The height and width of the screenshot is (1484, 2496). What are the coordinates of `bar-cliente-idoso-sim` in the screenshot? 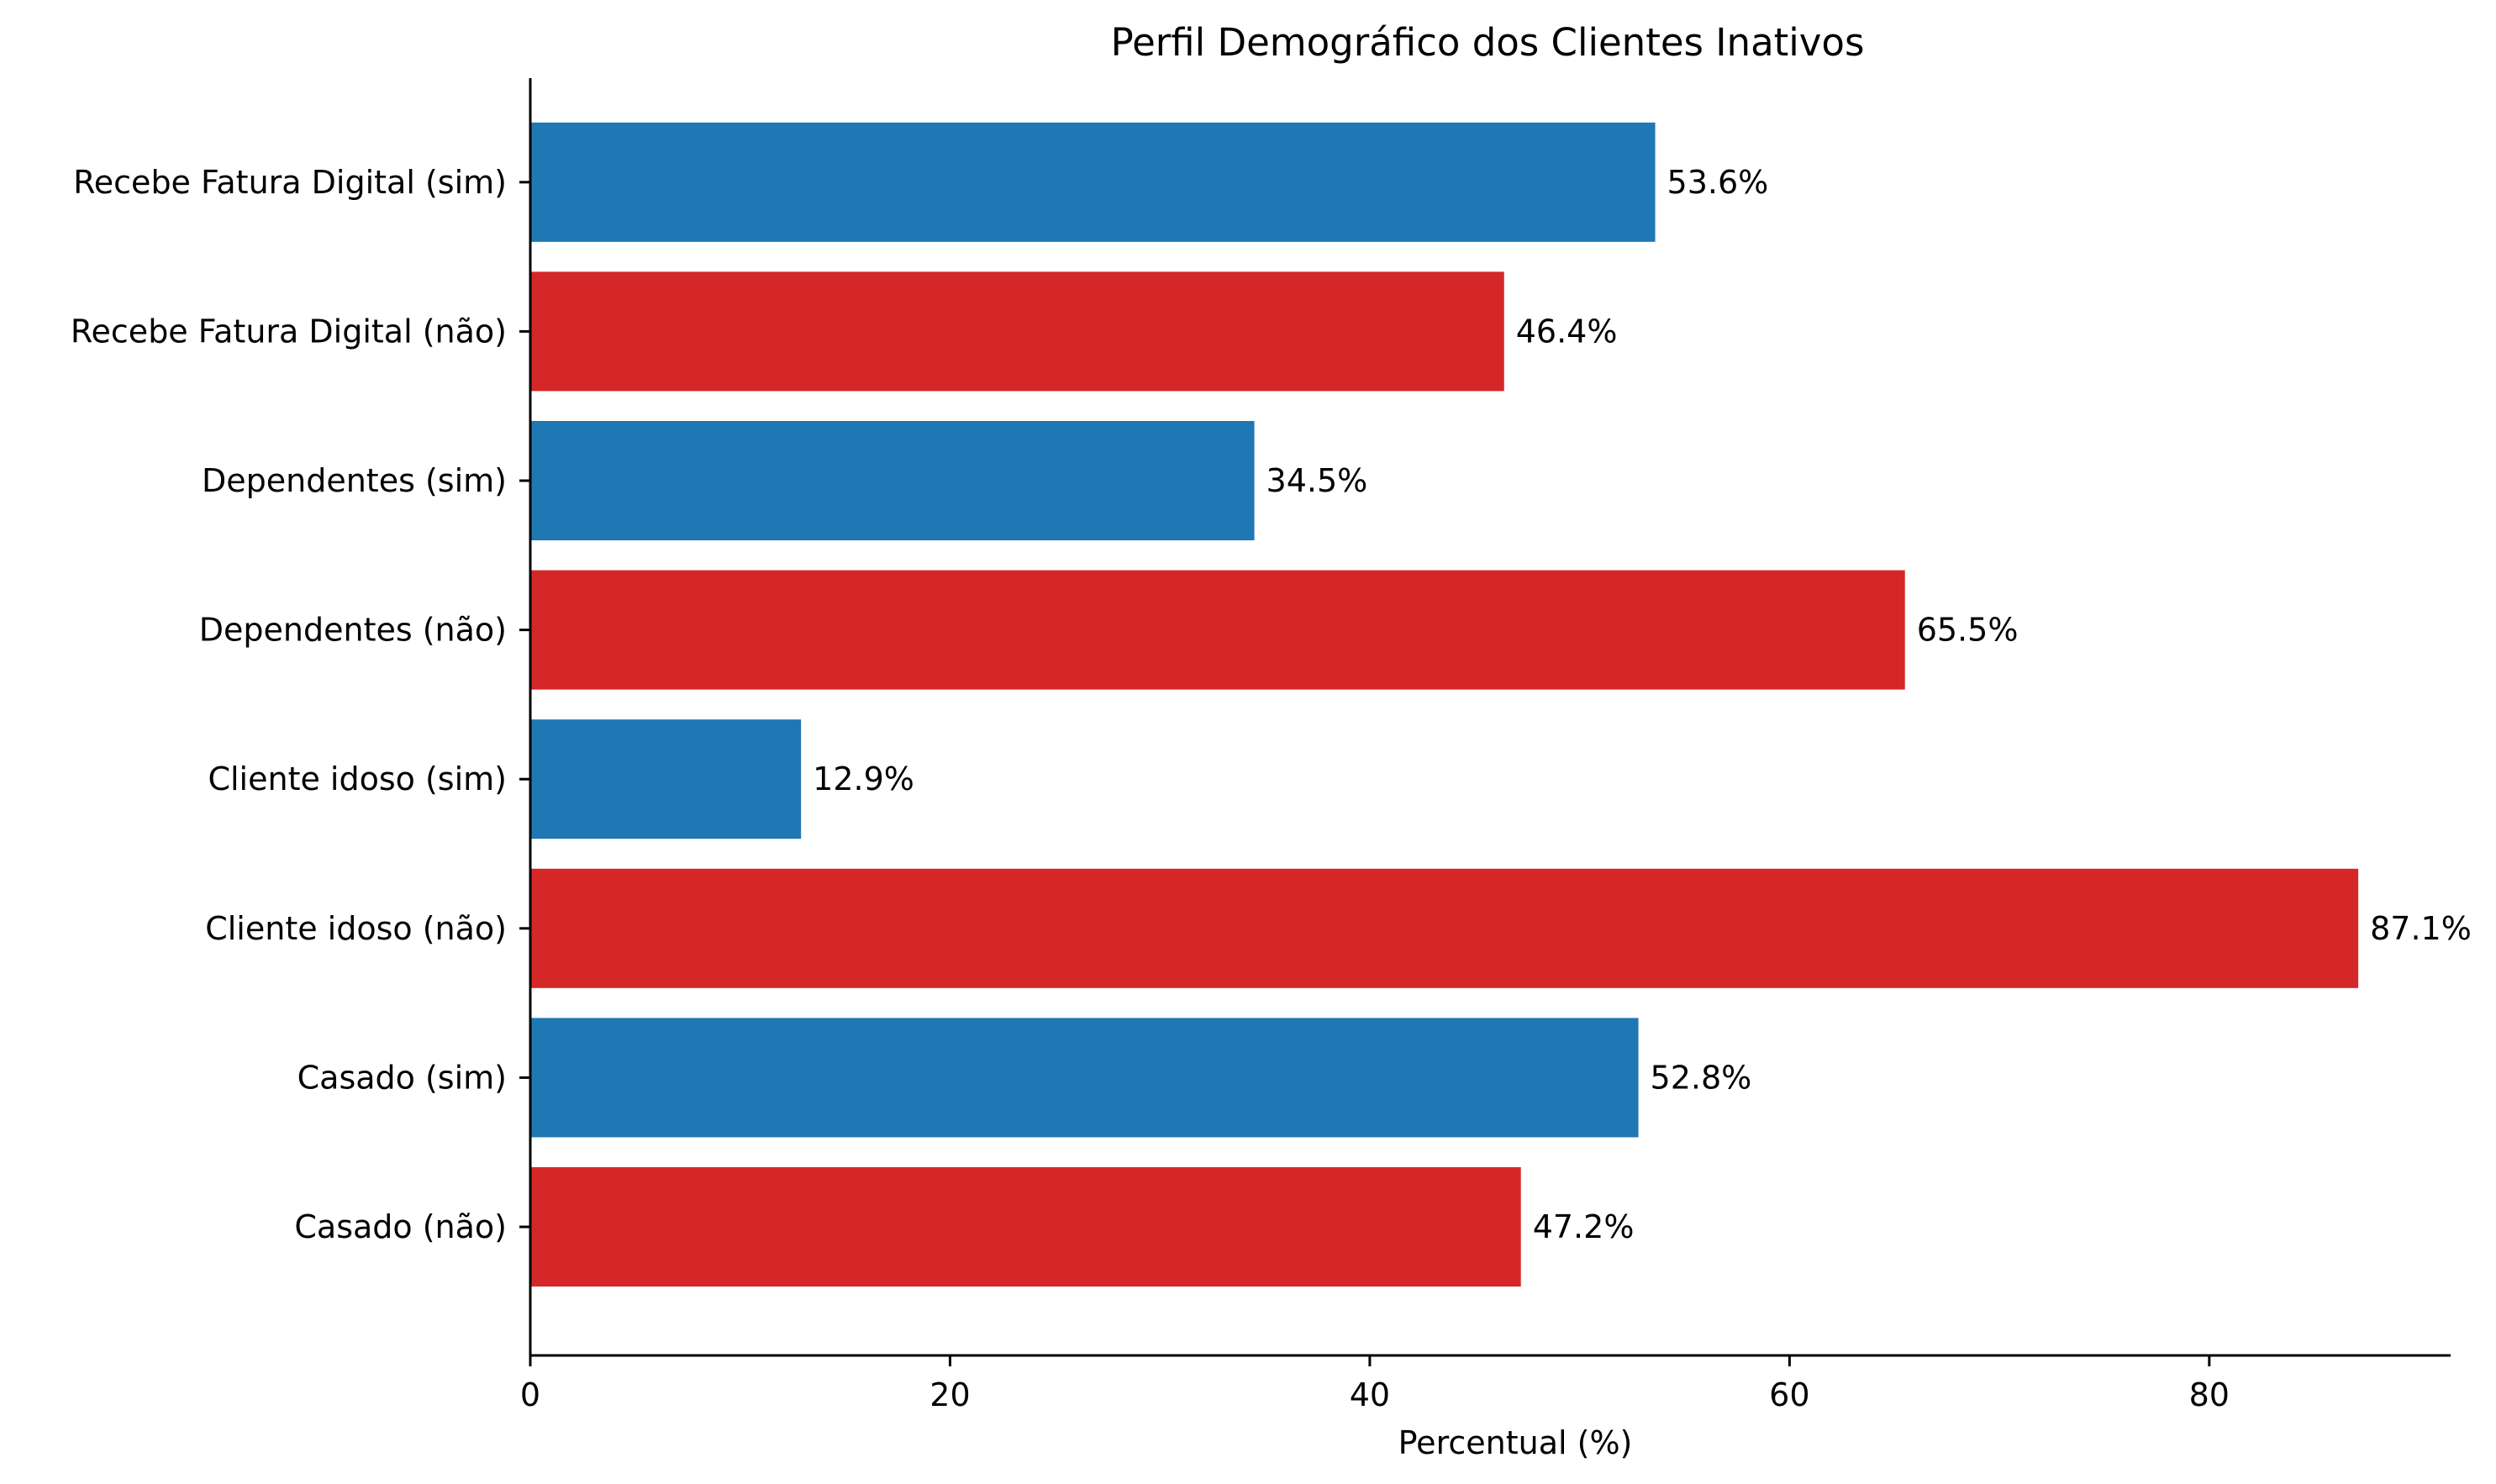 It's located at (666, 779).